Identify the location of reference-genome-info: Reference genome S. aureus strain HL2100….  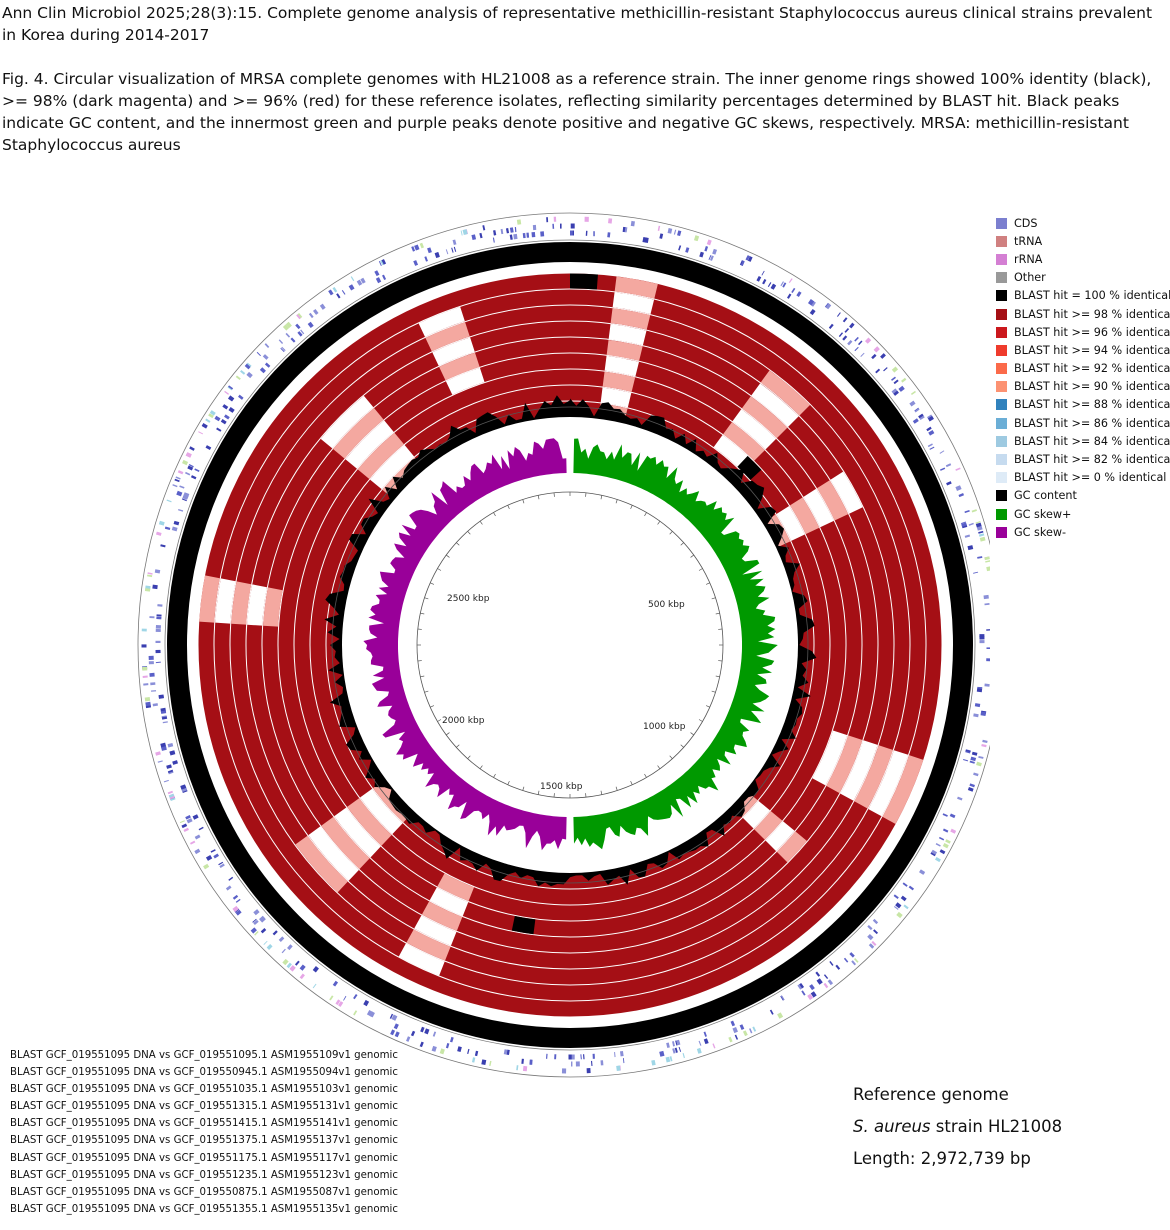
(957, 1131).